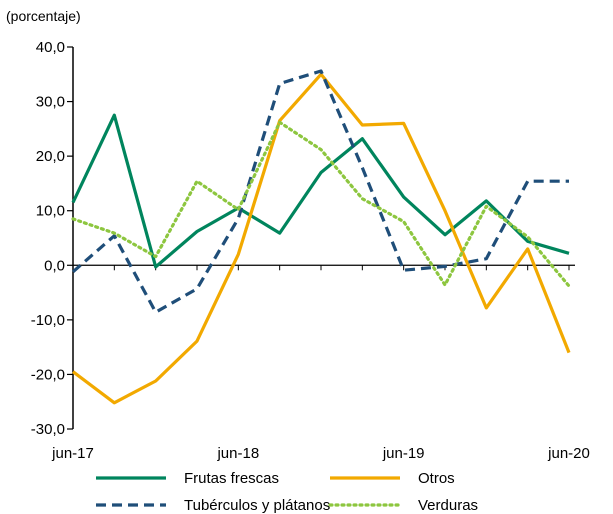 Image resolution: width=613 pixels, height=514 pixels. Describe the element at coordinates (48, 429) in the screenshot. I see `y-tick-label: -30,0` at that location.